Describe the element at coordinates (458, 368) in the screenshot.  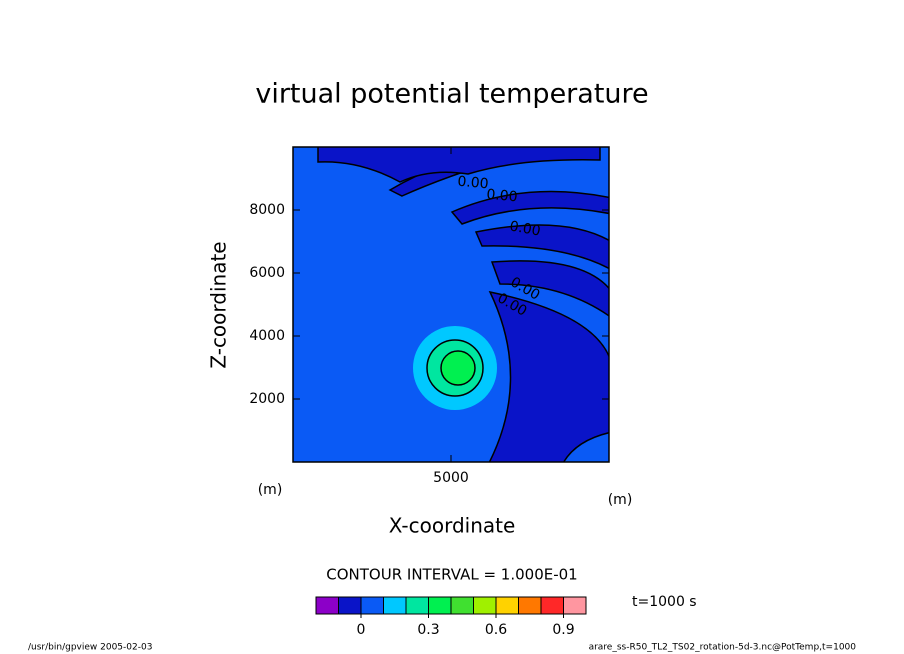
I see `contour-region` at that location.